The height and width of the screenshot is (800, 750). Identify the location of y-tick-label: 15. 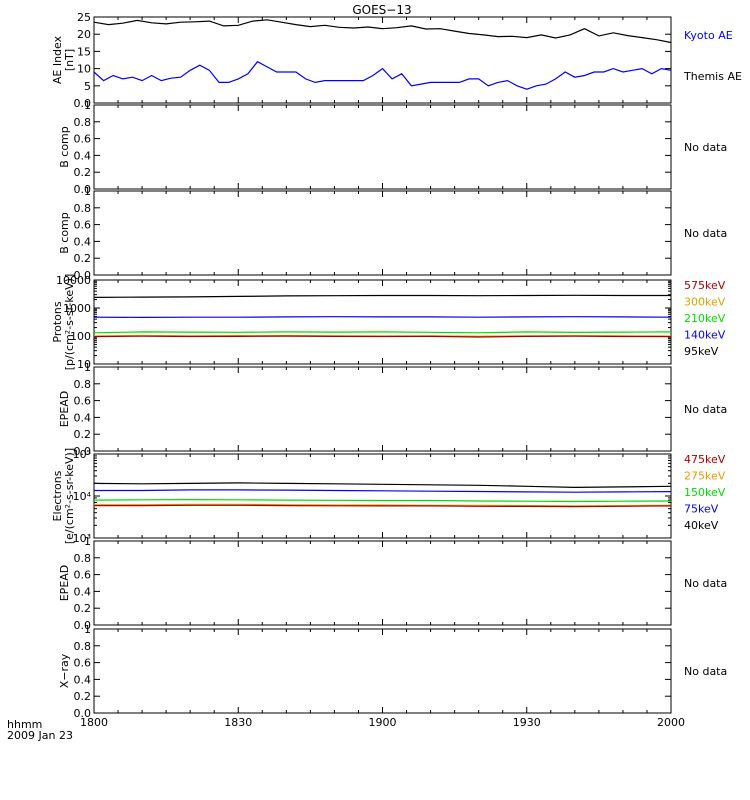
(84, 51).